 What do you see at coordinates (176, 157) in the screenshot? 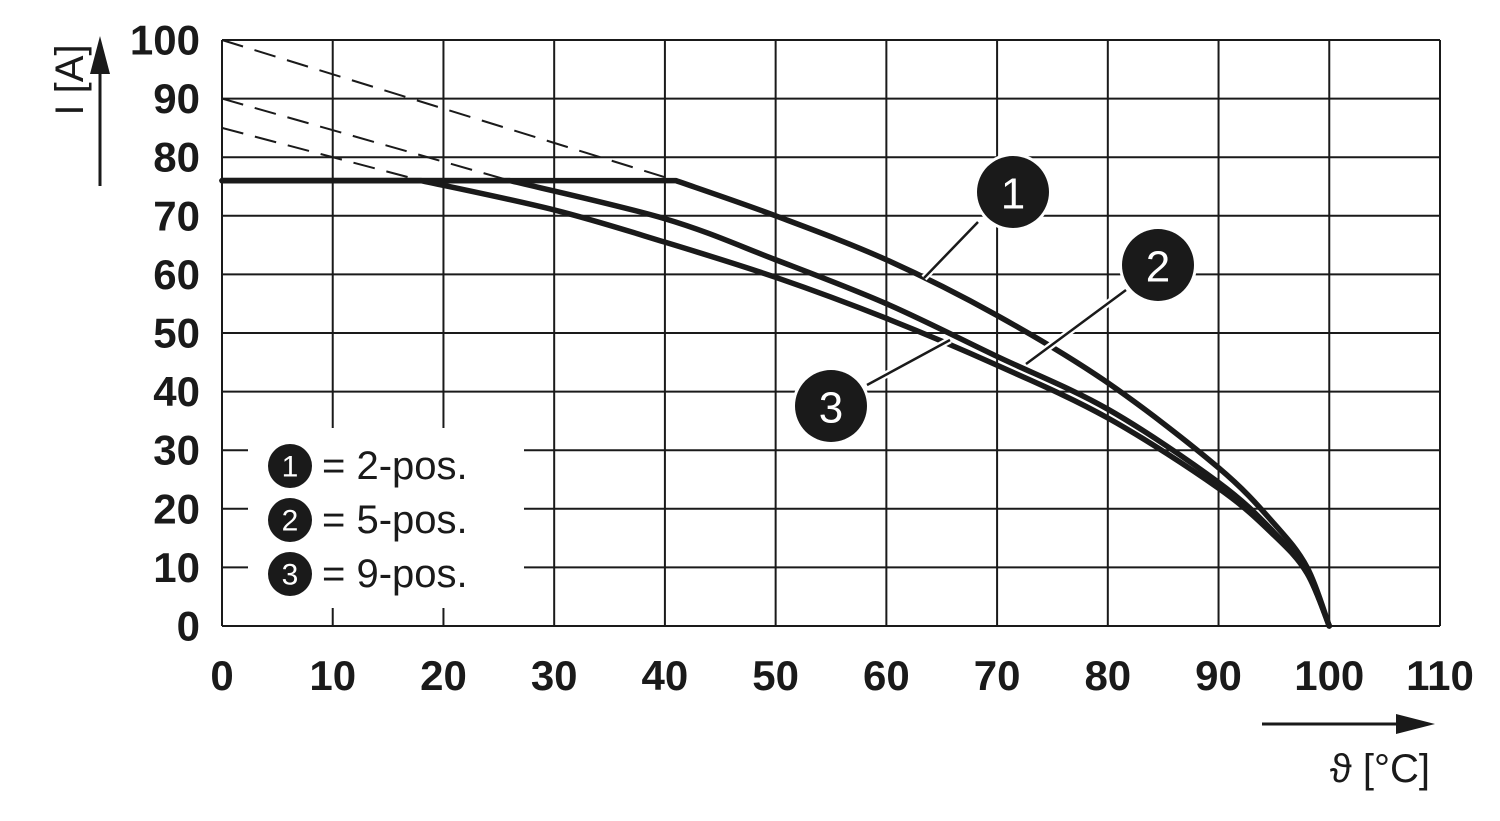
I see `y-tick-label-80: 80` at bounding box center [176, 157].